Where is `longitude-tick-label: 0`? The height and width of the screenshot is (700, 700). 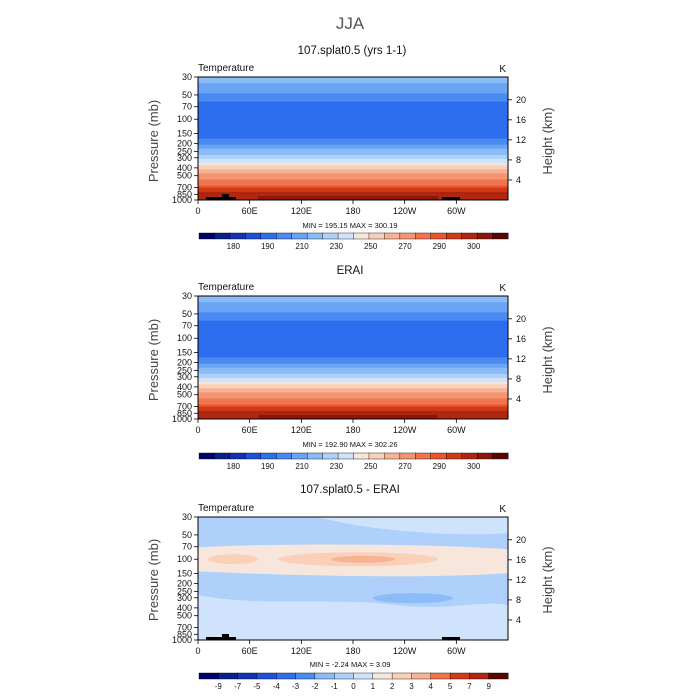
longitude-tick-label: 0 is located at coordinates (197, 211).